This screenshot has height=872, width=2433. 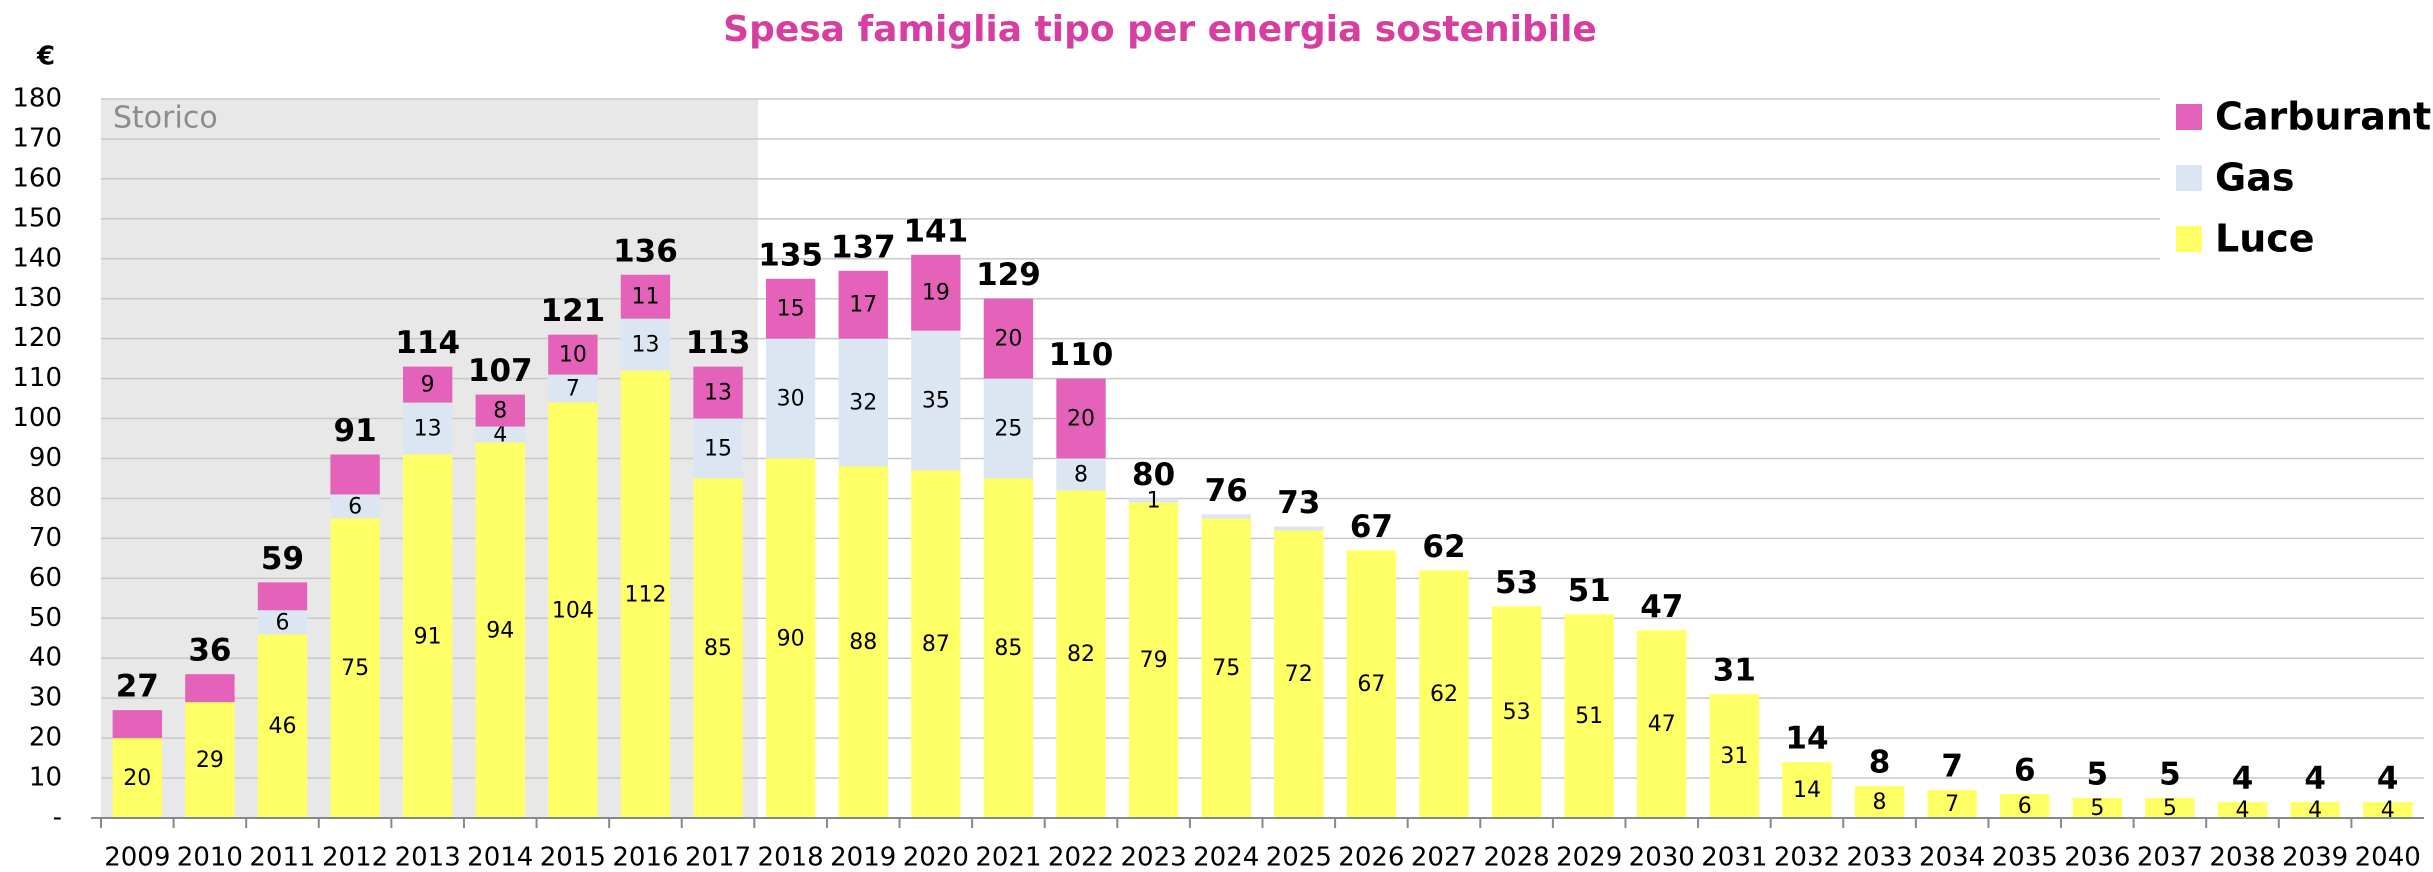 What do you see at coordinates (2296, 177) in the screenshot?
I see `legend-box` at bounding box center [2296, 177].